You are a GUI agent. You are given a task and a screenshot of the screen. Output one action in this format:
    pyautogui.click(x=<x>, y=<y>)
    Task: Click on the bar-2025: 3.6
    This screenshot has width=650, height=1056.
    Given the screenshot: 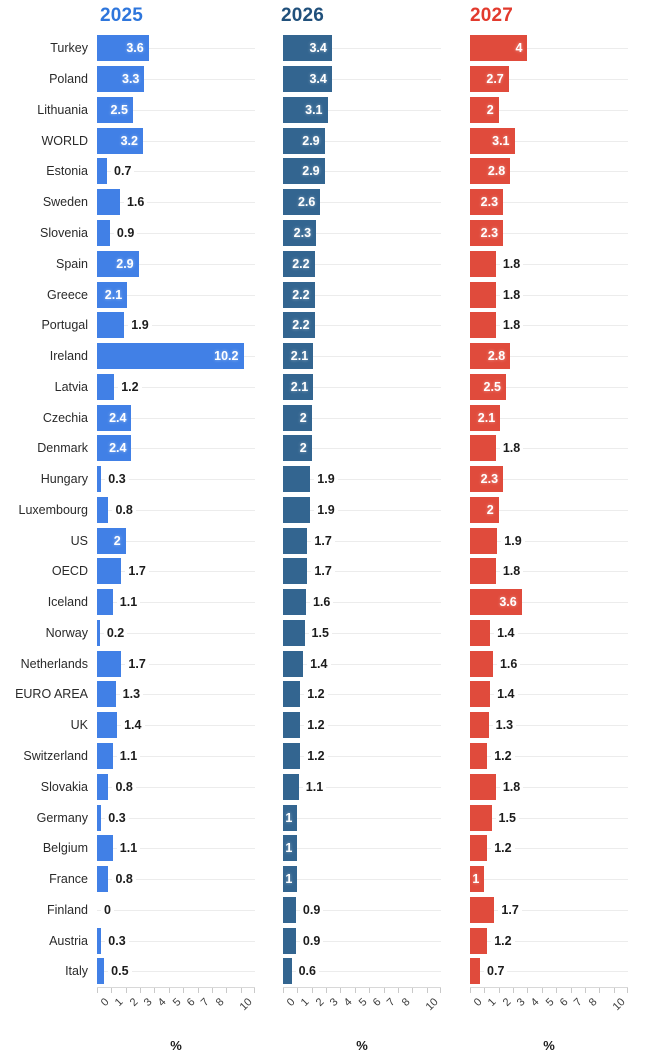 What is the action you would take?
    pyautogui.click(x=123, y=48)
    